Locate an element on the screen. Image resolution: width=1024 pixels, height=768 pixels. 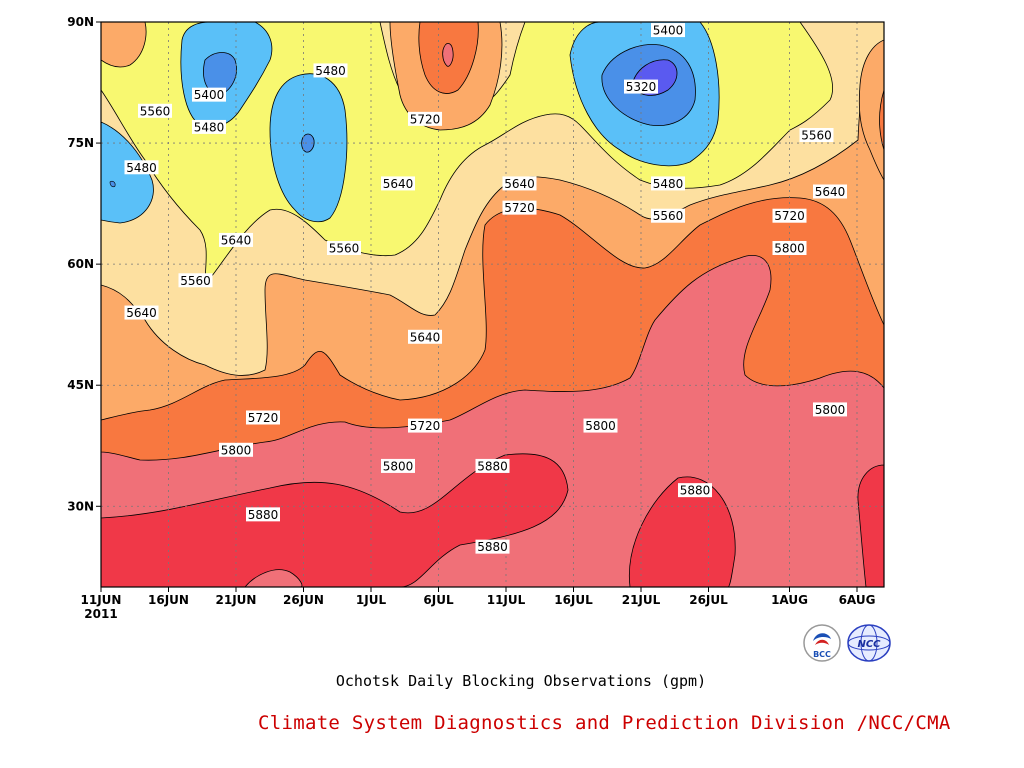
band-5640-5720-topright is located at coordinates (871, 110).